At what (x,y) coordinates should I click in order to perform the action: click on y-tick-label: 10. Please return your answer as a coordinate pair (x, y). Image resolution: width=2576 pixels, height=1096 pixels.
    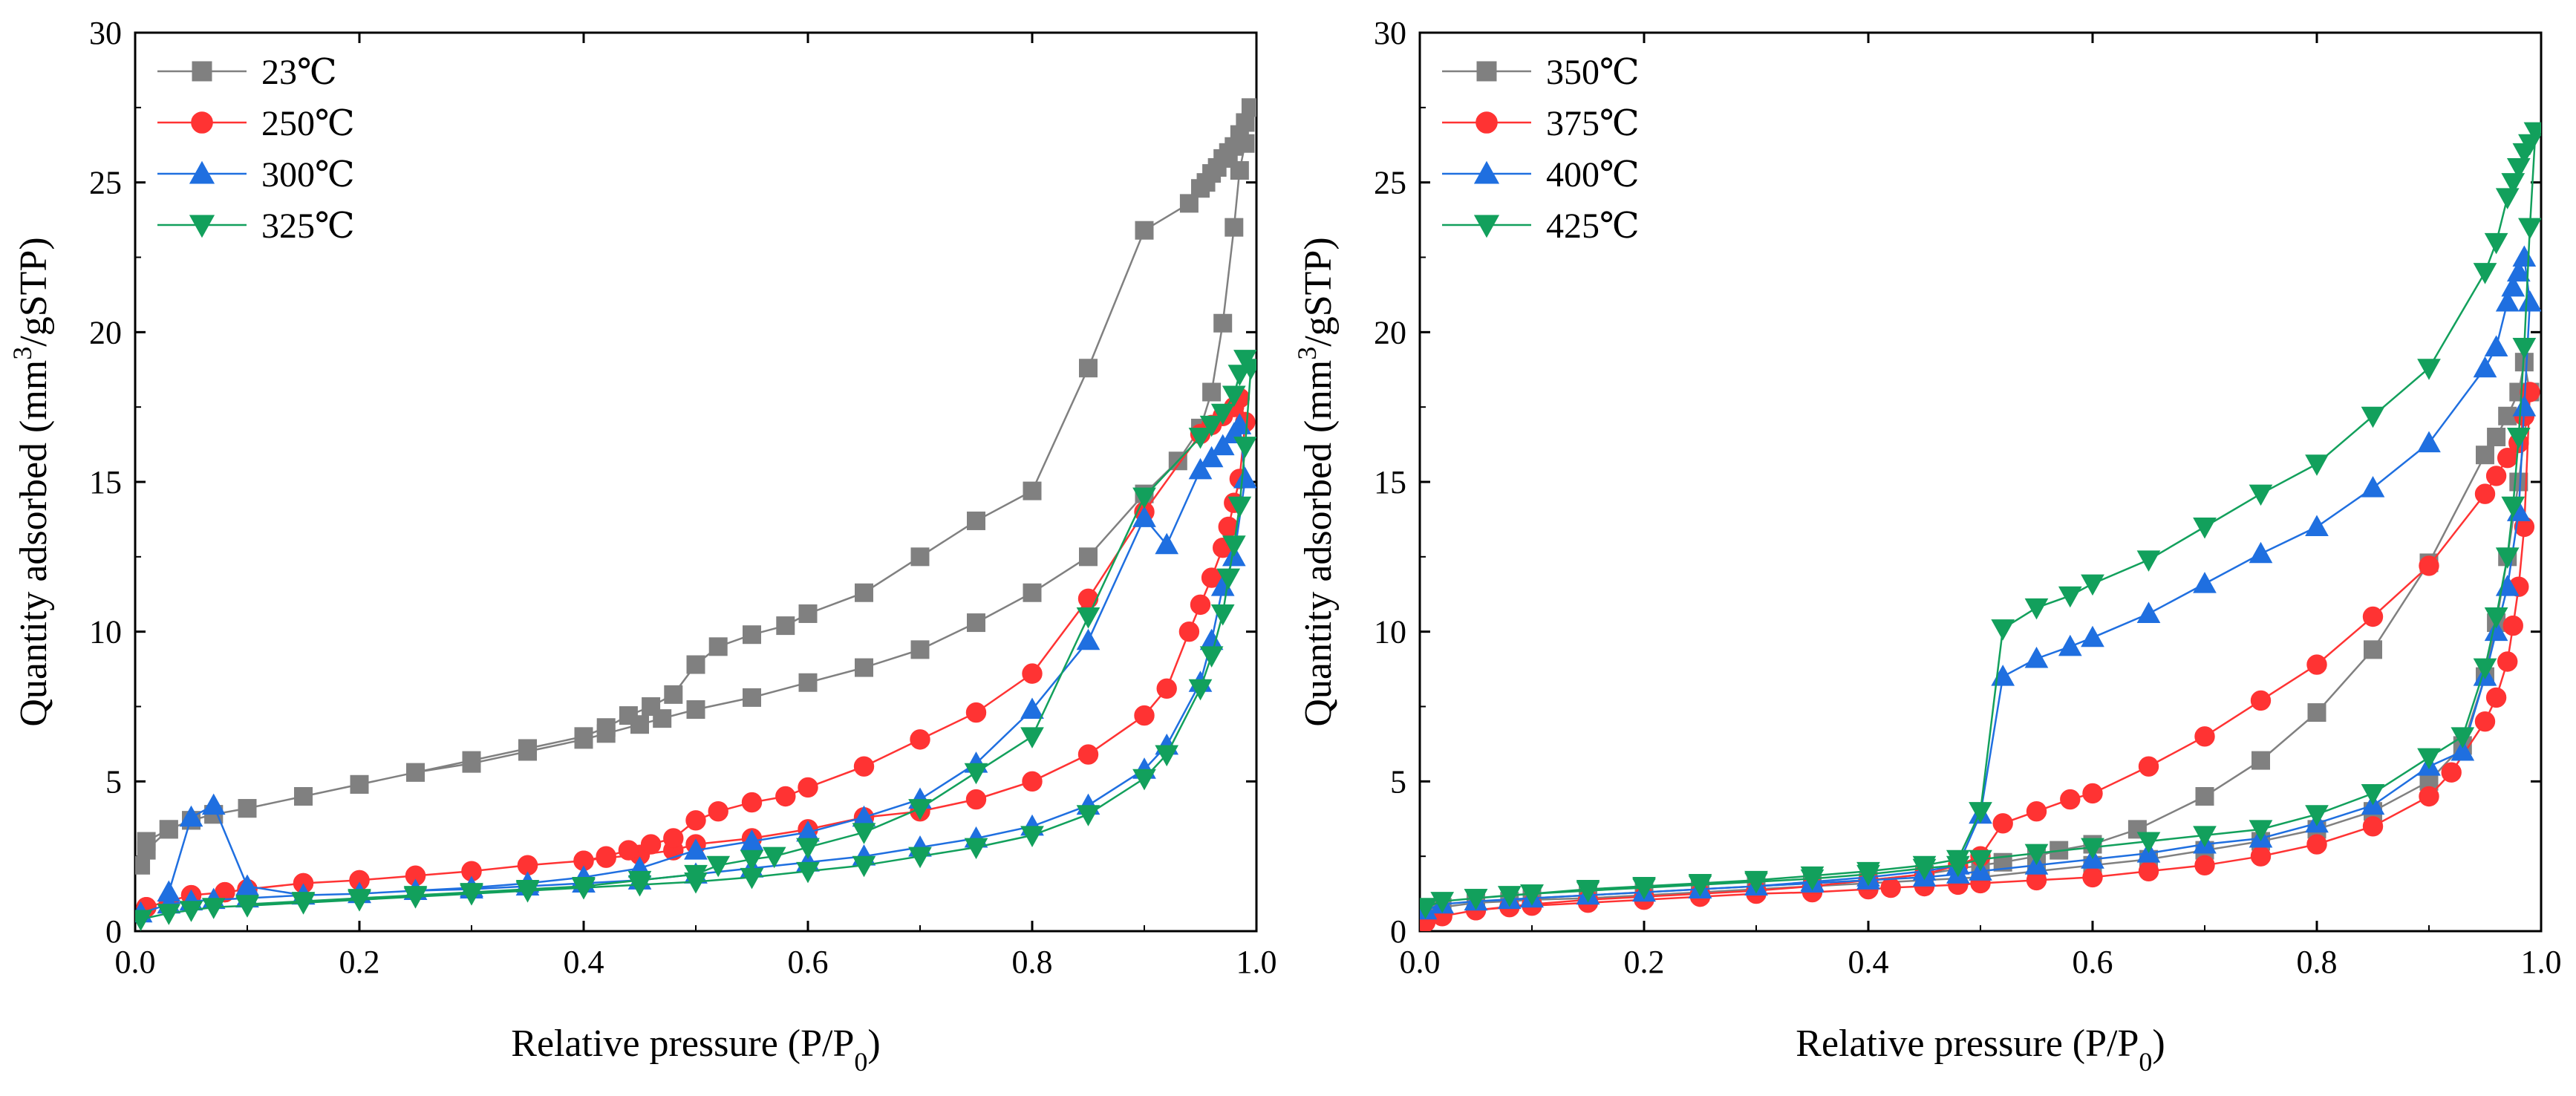
    Looking at the image, I should click on (1390, 632).